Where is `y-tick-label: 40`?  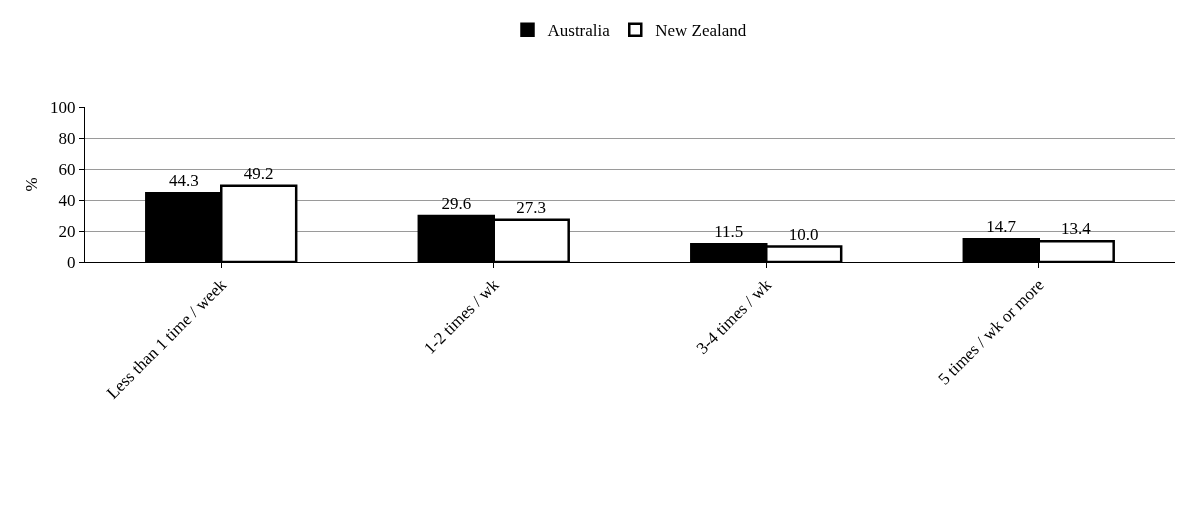
y-tick-label: 40 is located at coordinates (67, 200).